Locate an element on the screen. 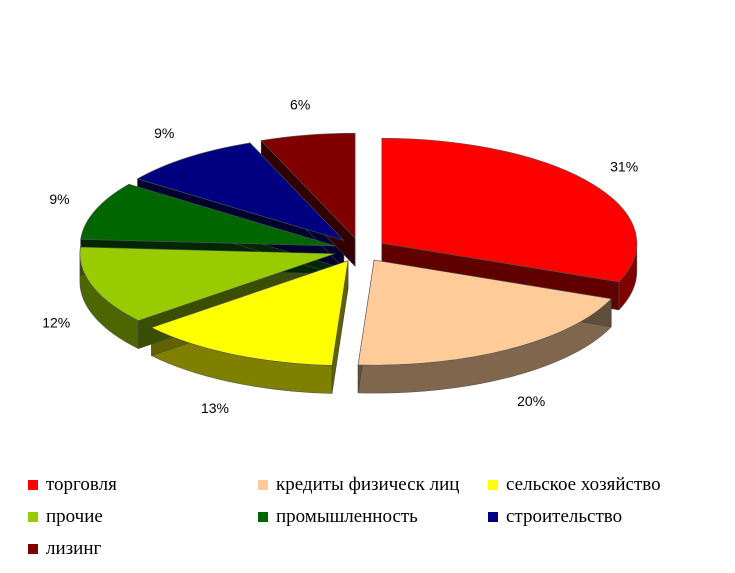  legend-item: торговля is located at coordinates (143, 485).